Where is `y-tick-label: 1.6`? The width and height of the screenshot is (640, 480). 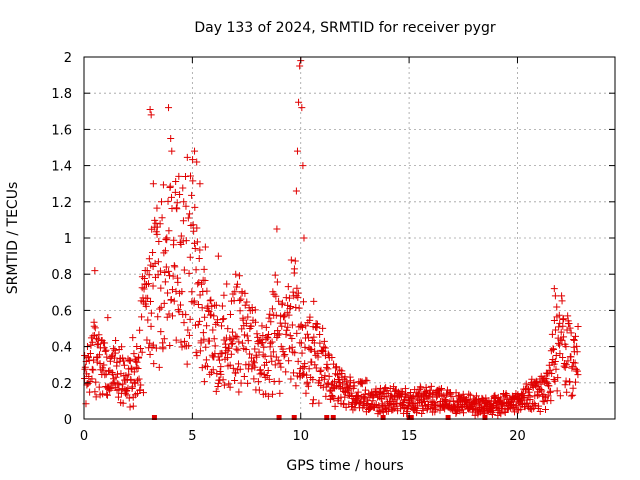
y-tick-label: 1.6 is located at coordinates (61, 130).